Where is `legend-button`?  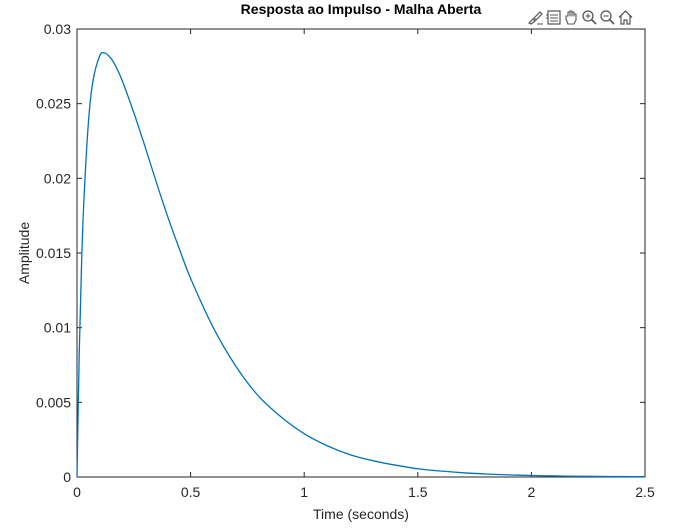
legend-button is located at coordinates (553, 17).